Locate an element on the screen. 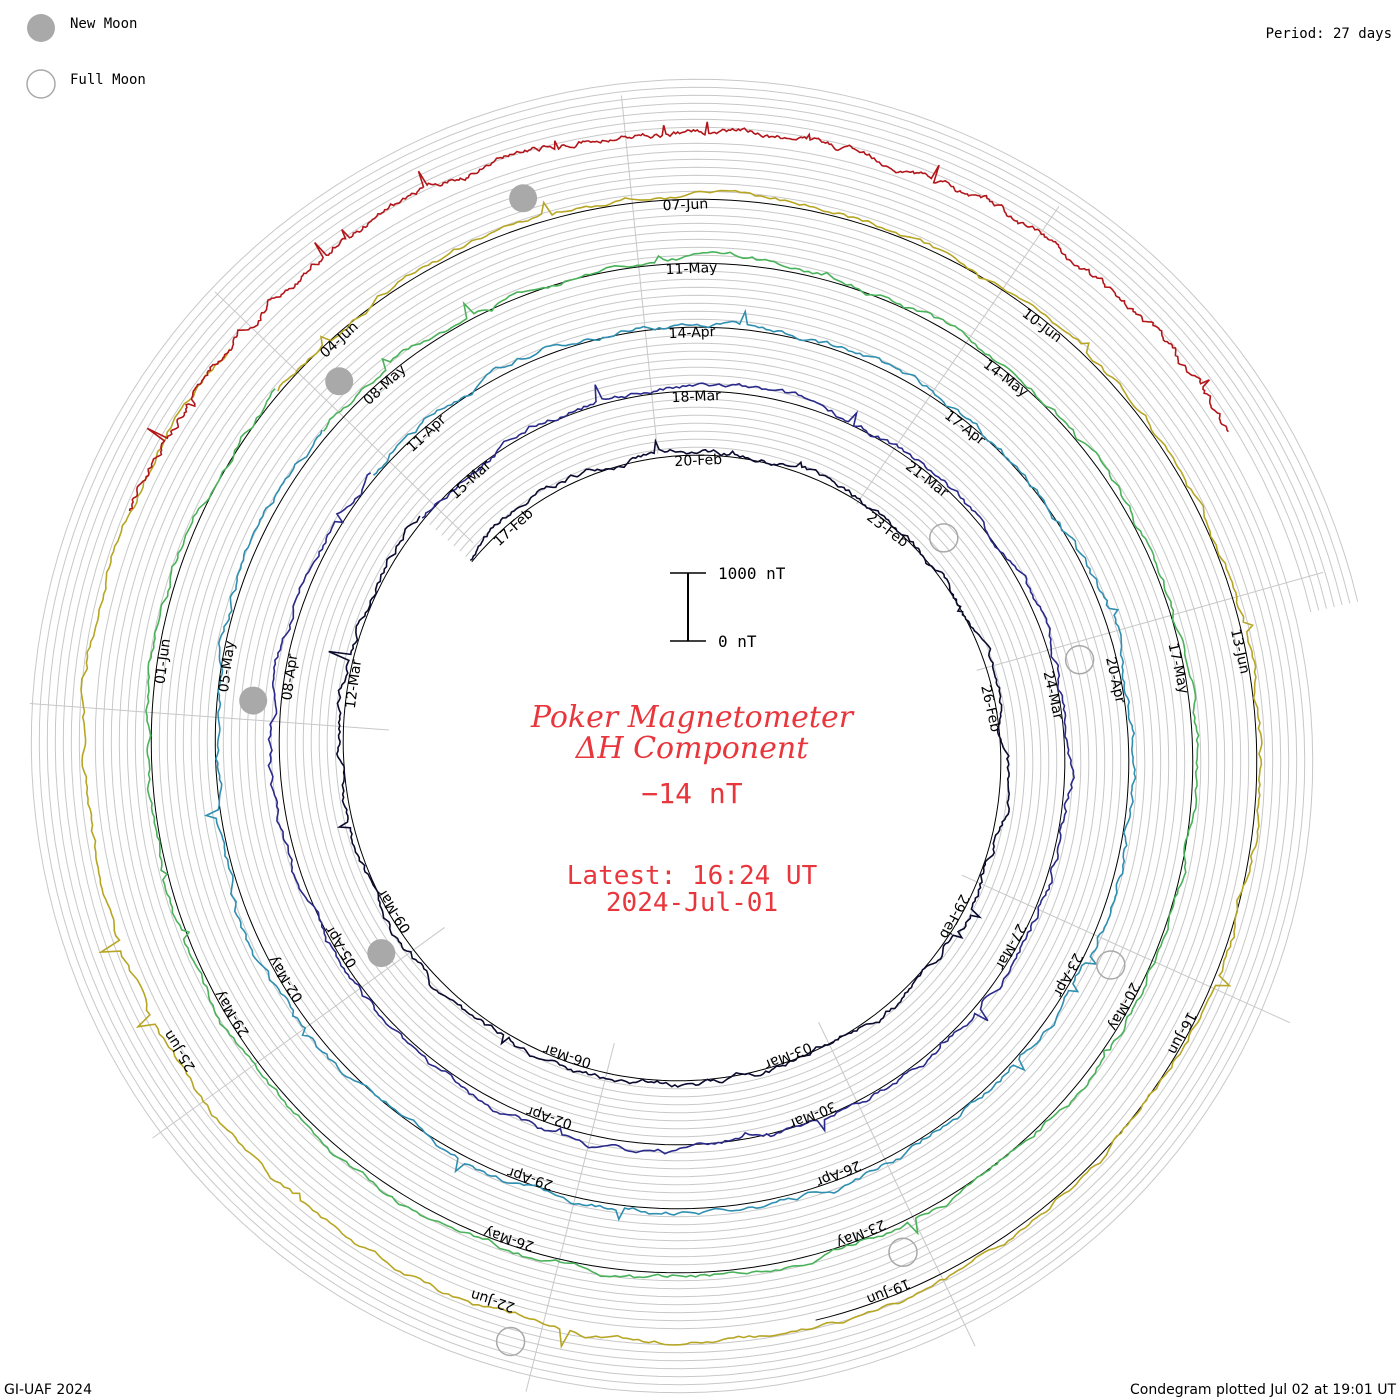  date-label: 16-Jun is located at coordinates (1181, 1033).